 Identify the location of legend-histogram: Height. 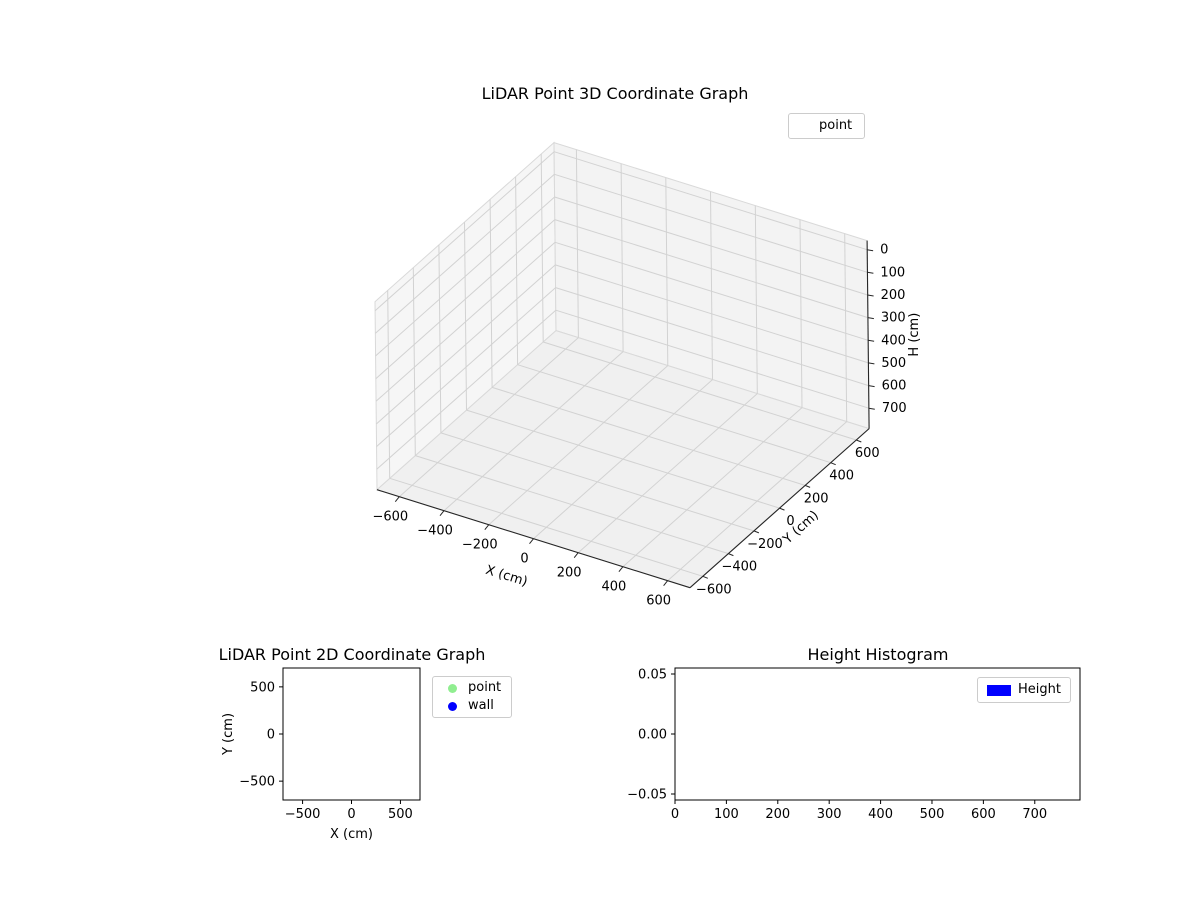
(1024, 690).